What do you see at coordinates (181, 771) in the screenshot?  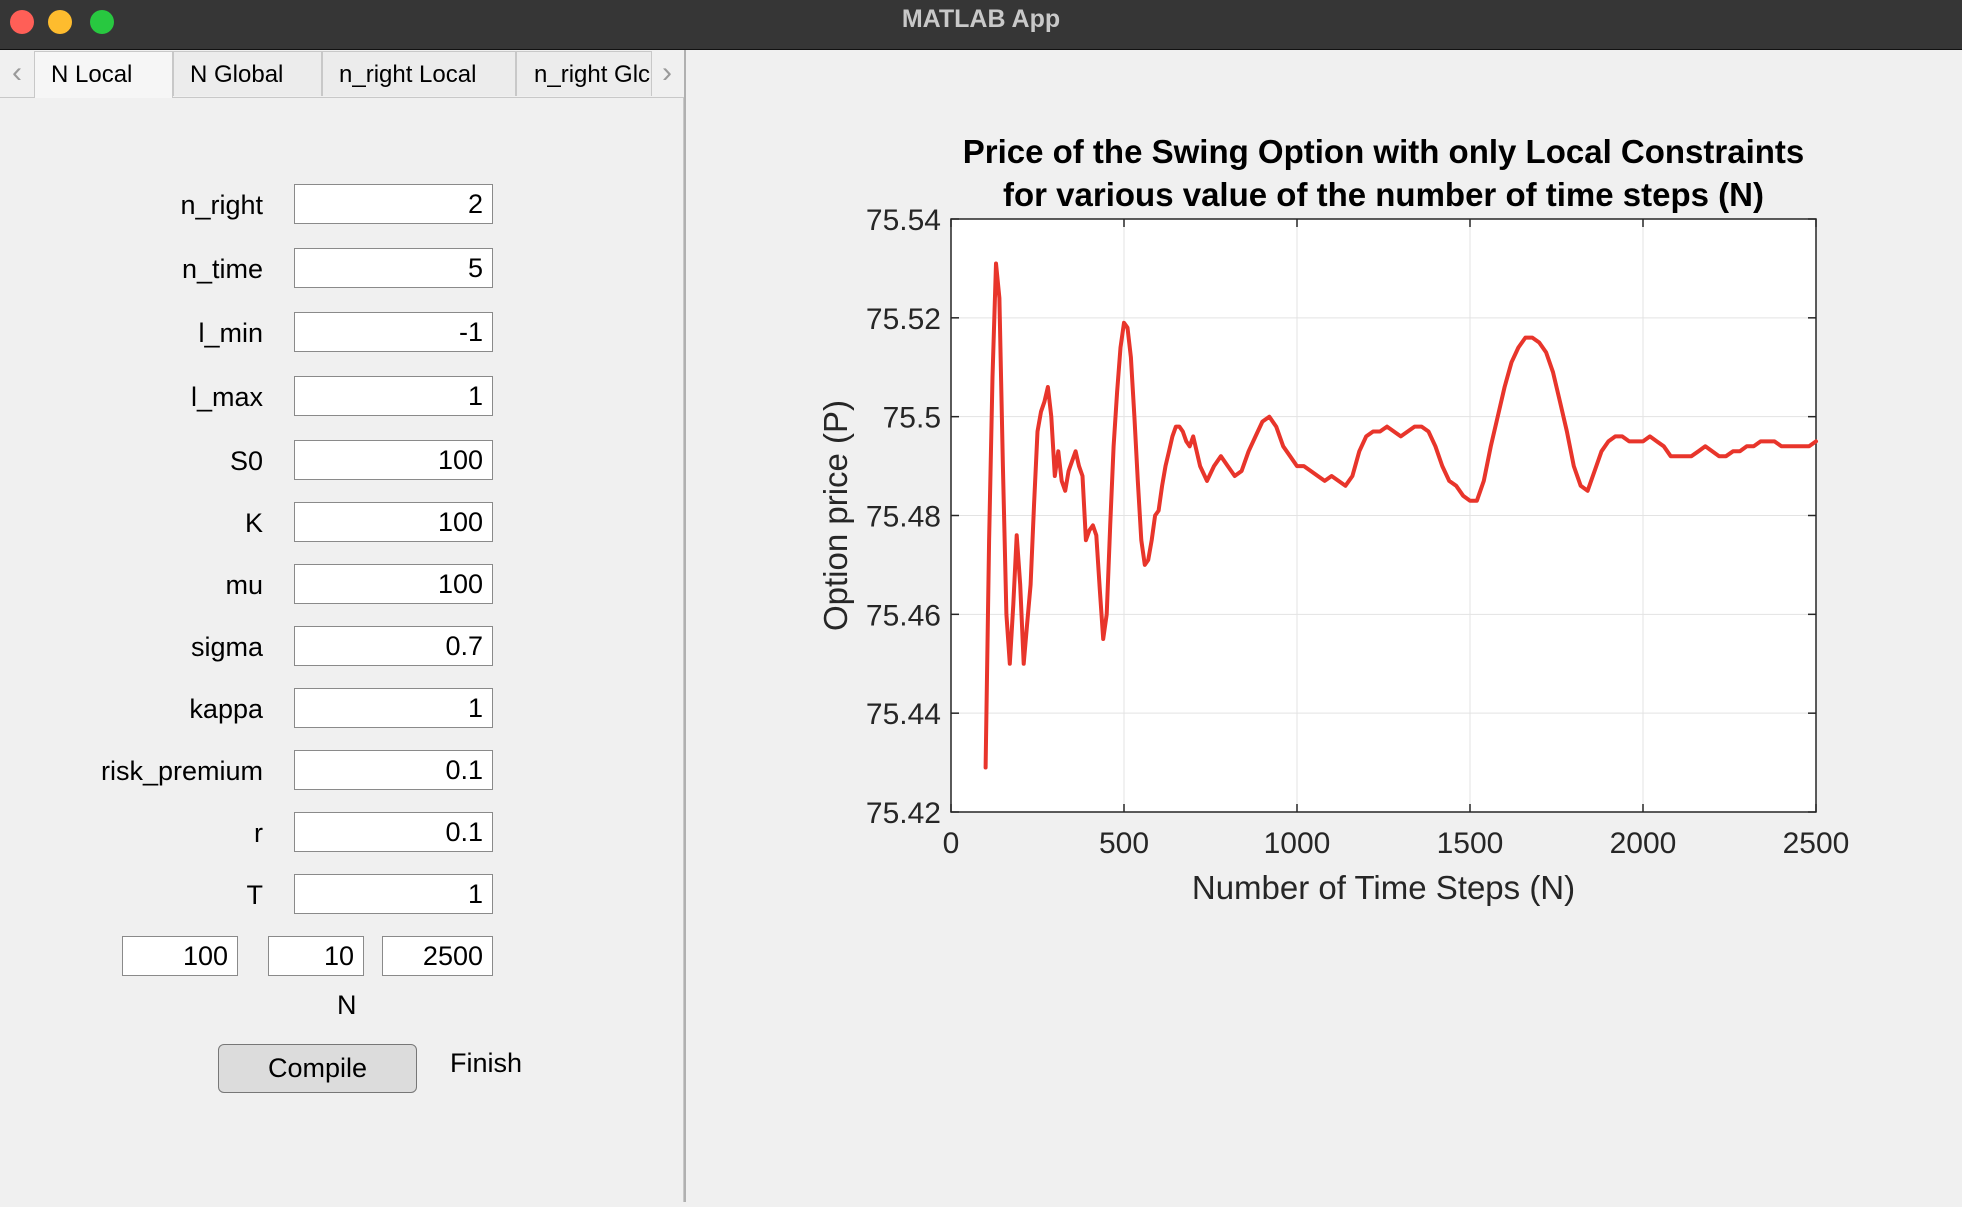 I see `param-label-risk-premium: risk_premium` at bounding box center [181, 771].